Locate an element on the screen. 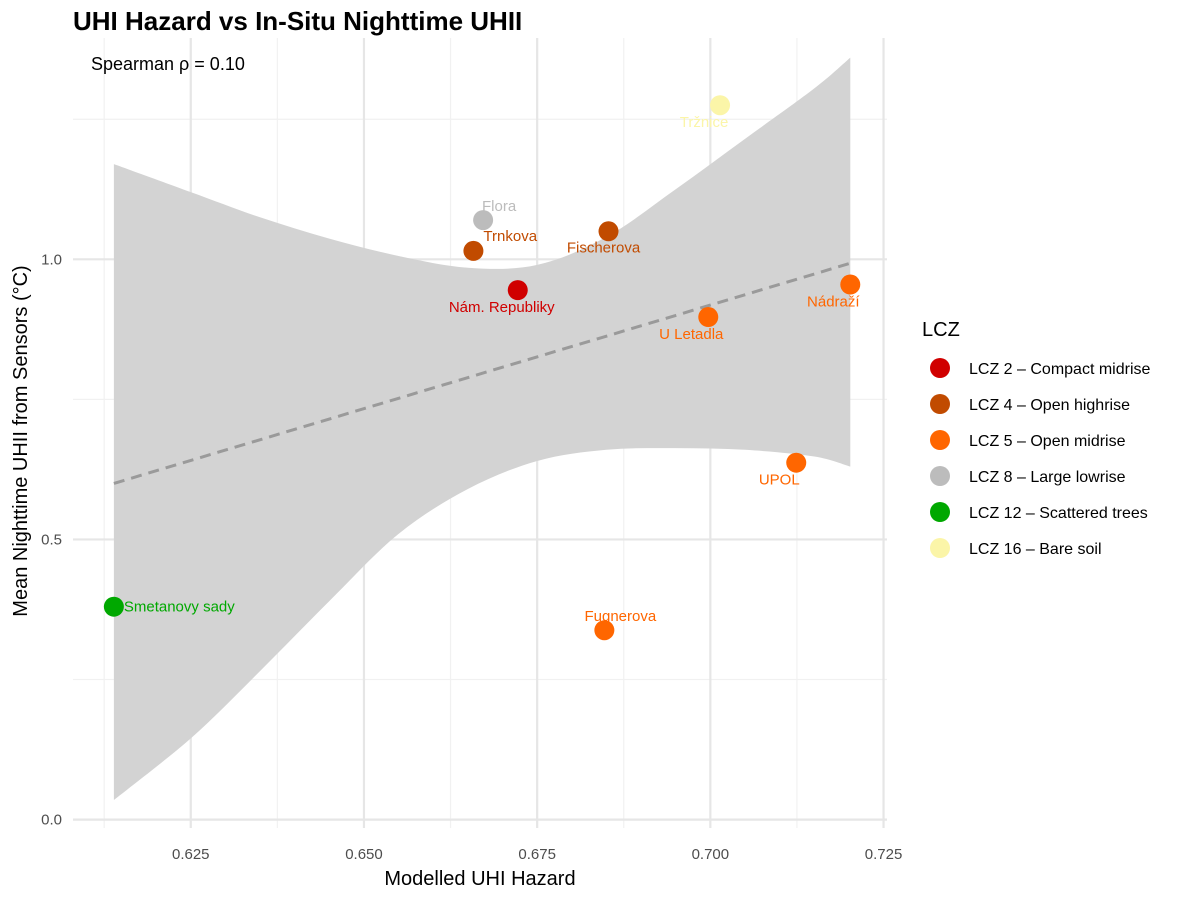  legend-item-label: LCZ 16 – Bare soil is located at coordinates (1035, 549).